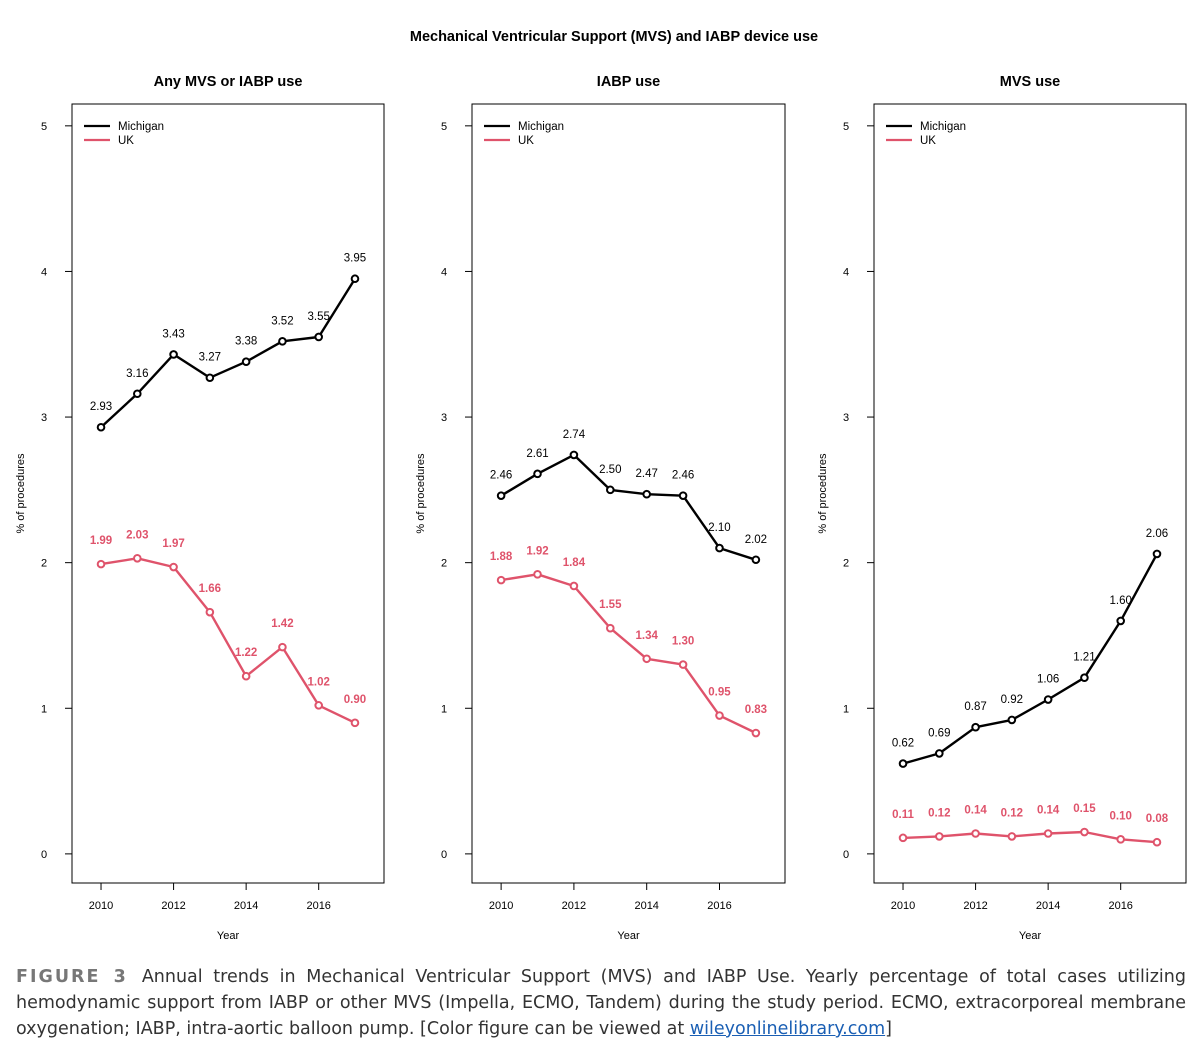 Image resolution: width=1200 pixels, height=1053 pixels. I want to click on data-label-michigan: 2.02, so click(756, 540).